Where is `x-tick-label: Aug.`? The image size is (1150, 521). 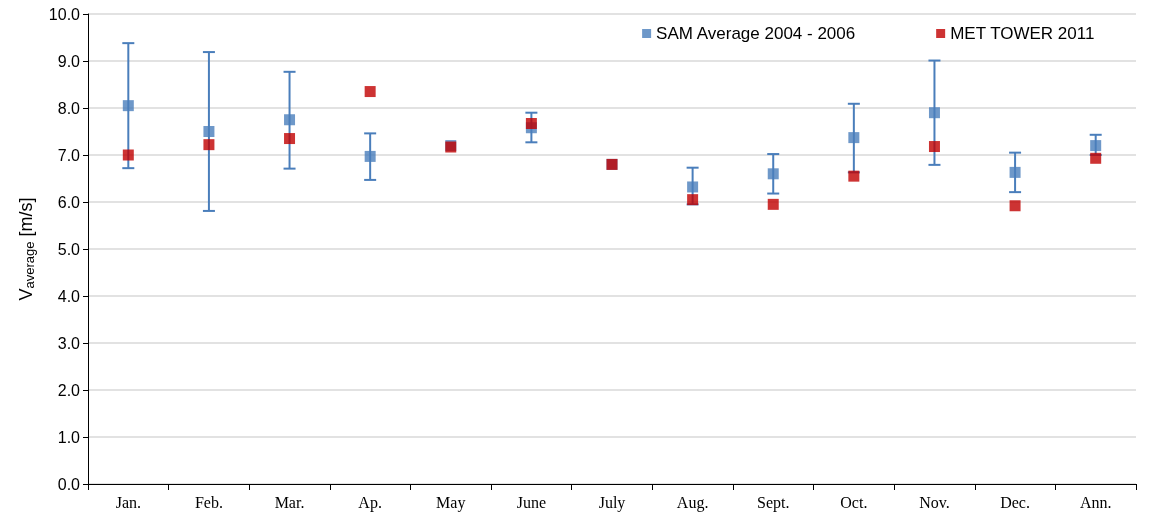
x-tick-label: Aug. is located at coordinates (692, 502).